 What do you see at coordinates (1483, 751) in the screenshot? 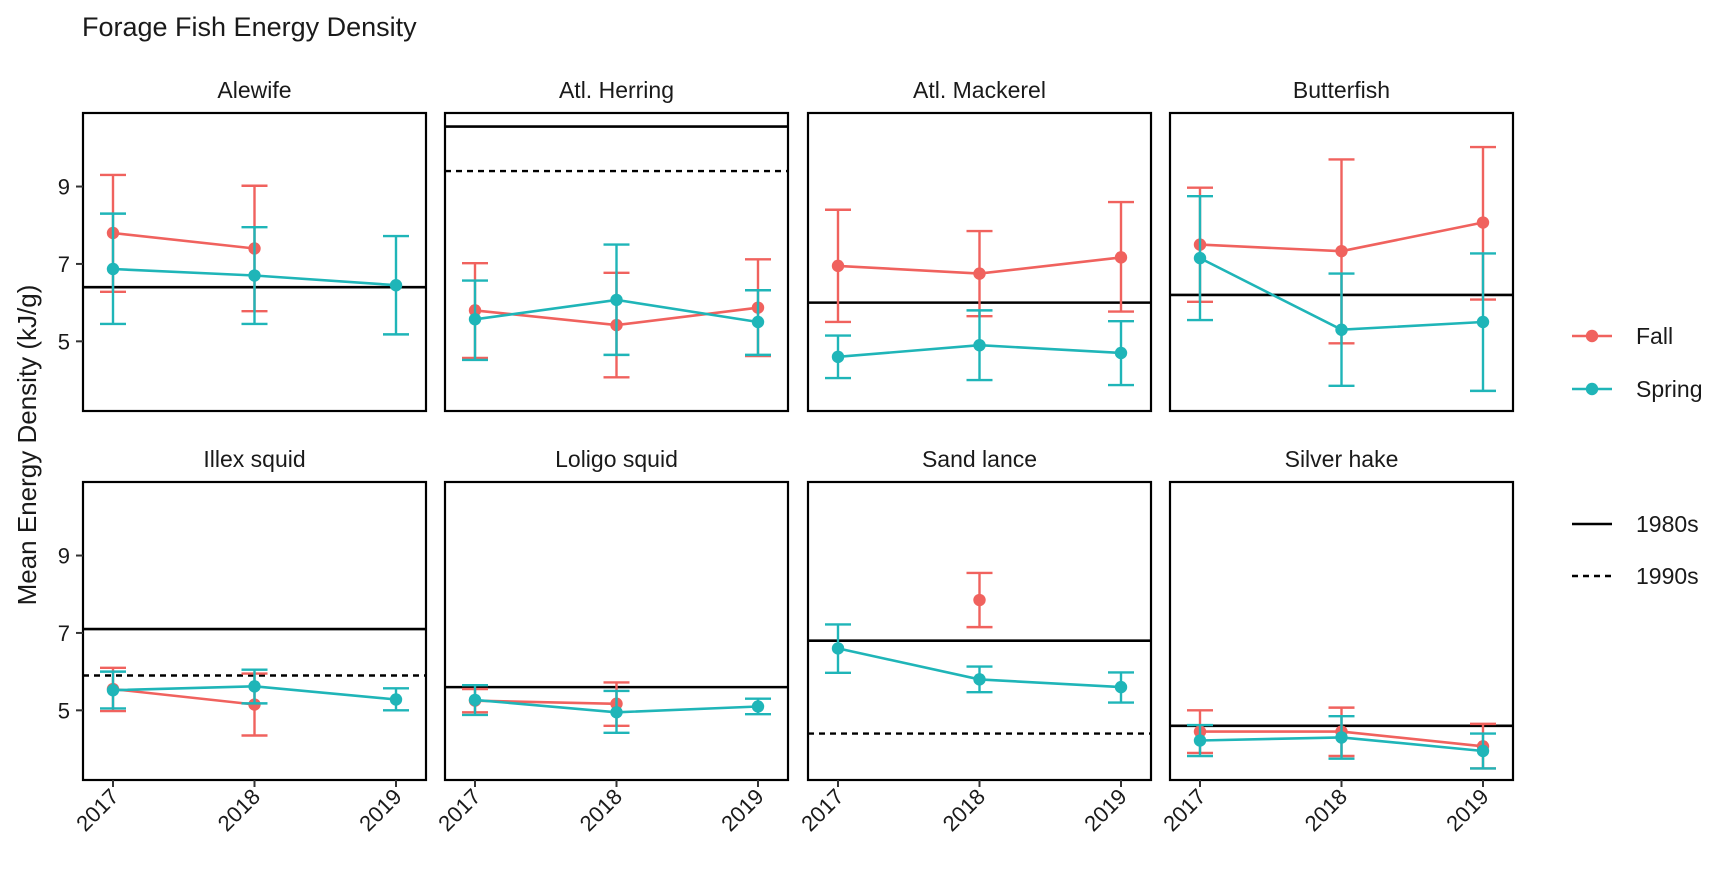
I see `data-point-spring-silver-hake-2019` at bounding box center [1483, 751].